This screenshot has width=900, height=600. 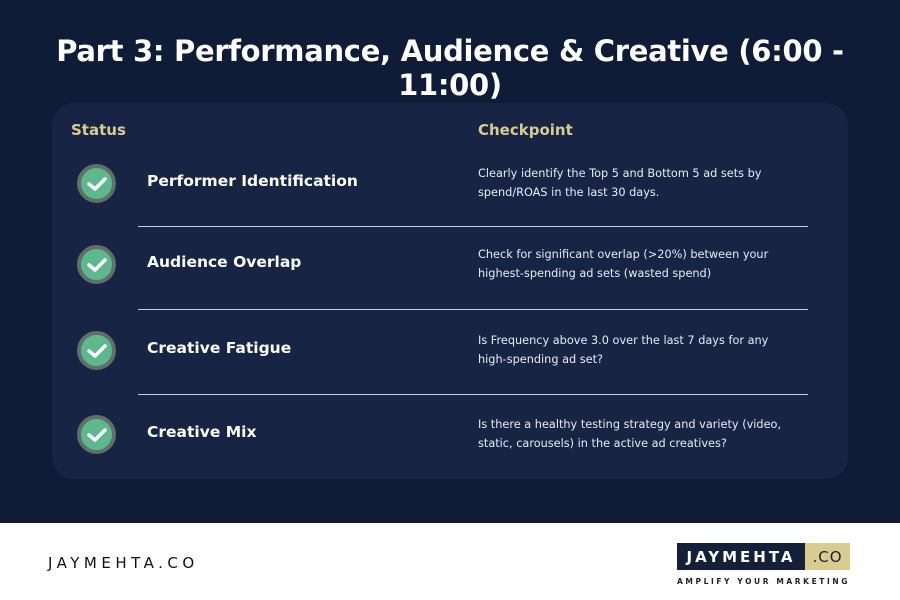 I want to click on logo-suffix: .CO, so click(x=827, y=556).